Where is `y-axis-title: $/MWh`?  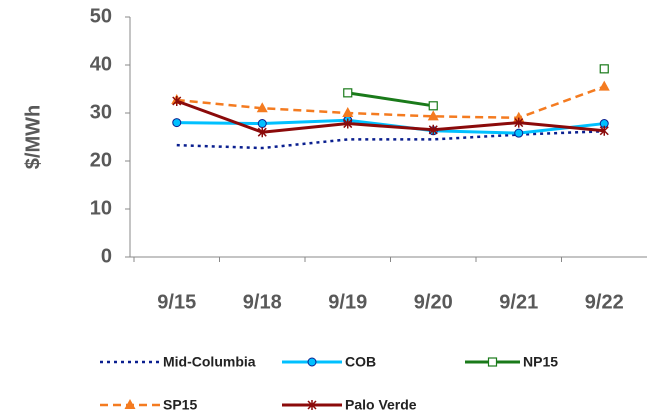
y-axis-title: $/MWh is located at coordinates (33, 137).